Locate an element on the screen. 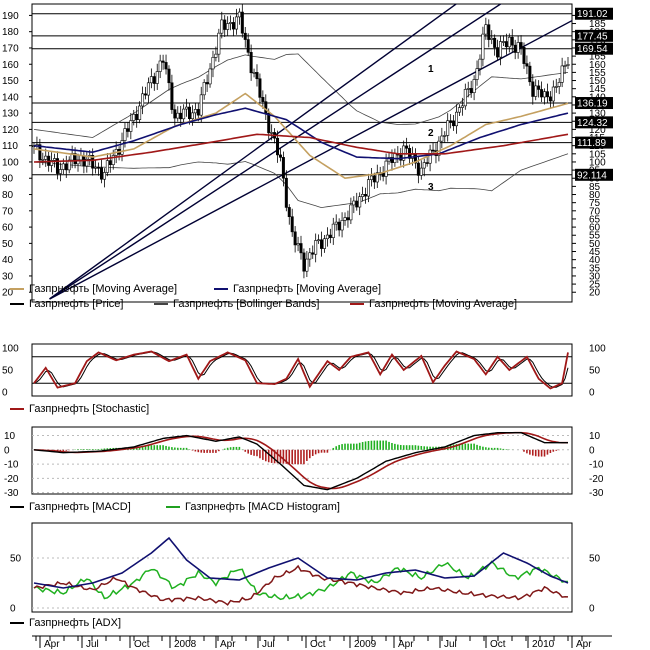 Image resolution: width=650 pixels, height=650 pixels. legend-swatch-stochastic is located at coordinates (17, 409).